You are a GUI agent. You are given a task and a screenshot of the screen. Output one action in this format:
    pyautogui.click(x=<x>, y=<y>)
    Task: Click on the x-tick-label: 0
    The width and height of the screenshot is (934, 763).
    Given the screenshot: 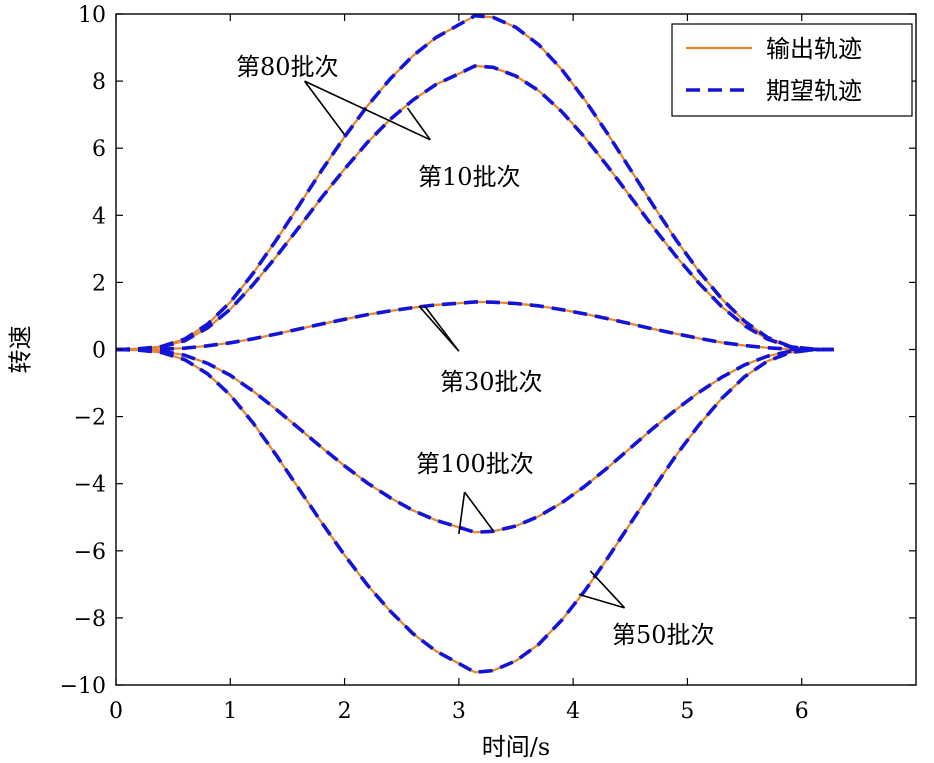 What is the action you would take?
    pyautogui.click(x=116, y=711)
    